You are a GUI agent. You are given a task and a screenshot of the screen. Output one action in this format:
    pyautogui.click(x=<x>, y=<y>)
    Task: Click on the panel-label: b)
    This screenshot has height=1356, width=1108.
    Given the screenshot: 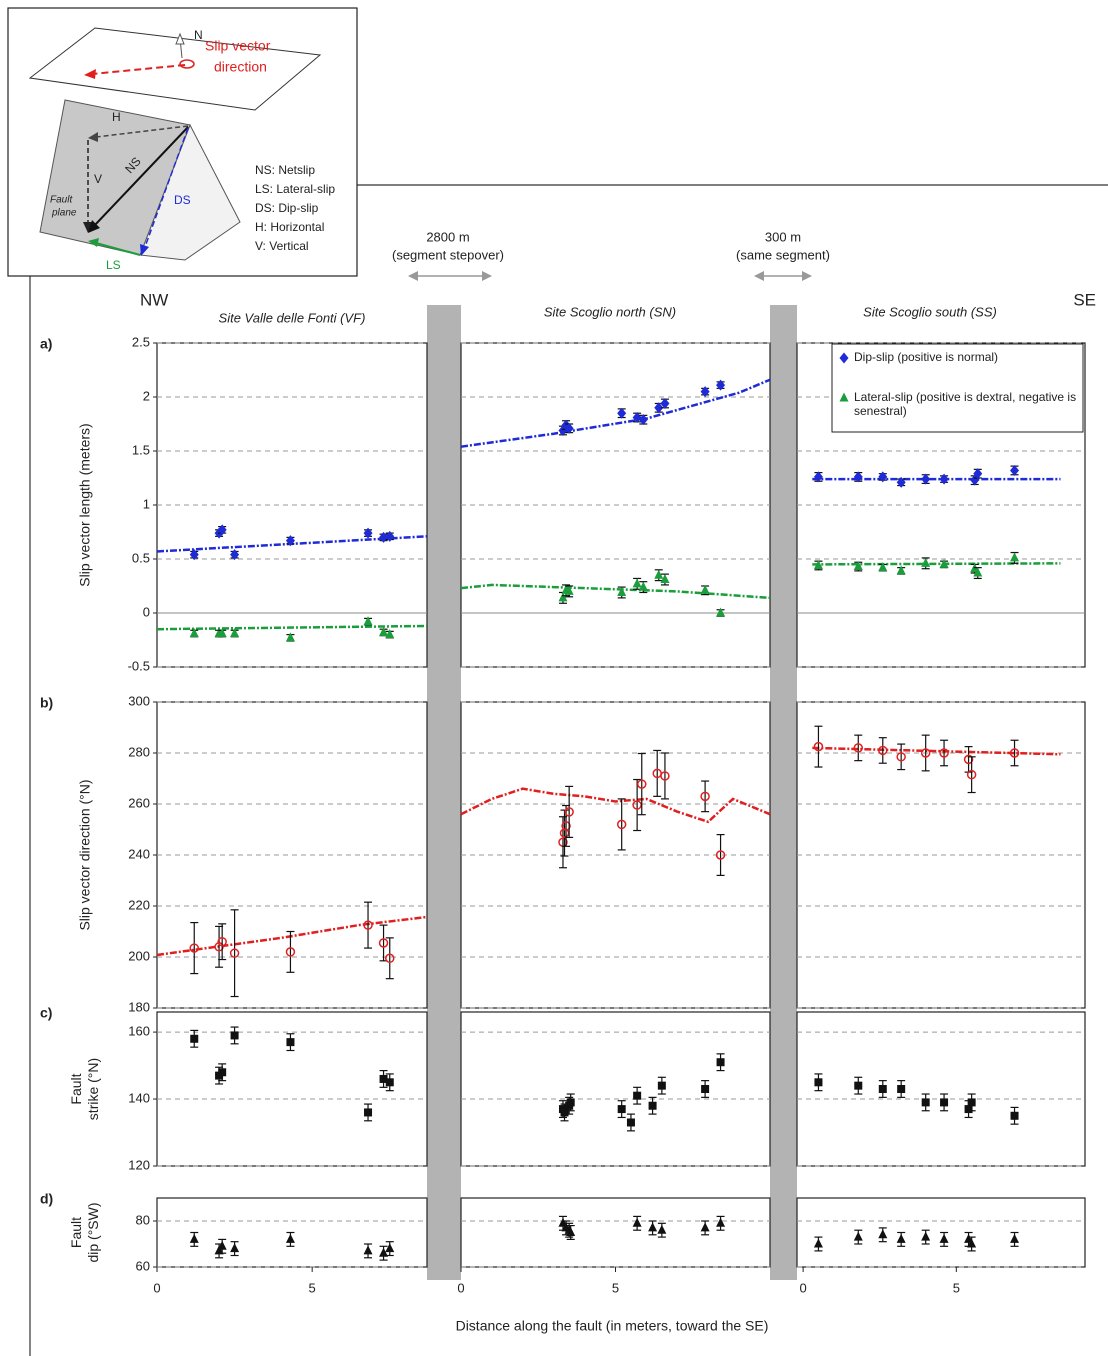 What is the action you would take?
    pyautogui.click(x=46, y=703)
    